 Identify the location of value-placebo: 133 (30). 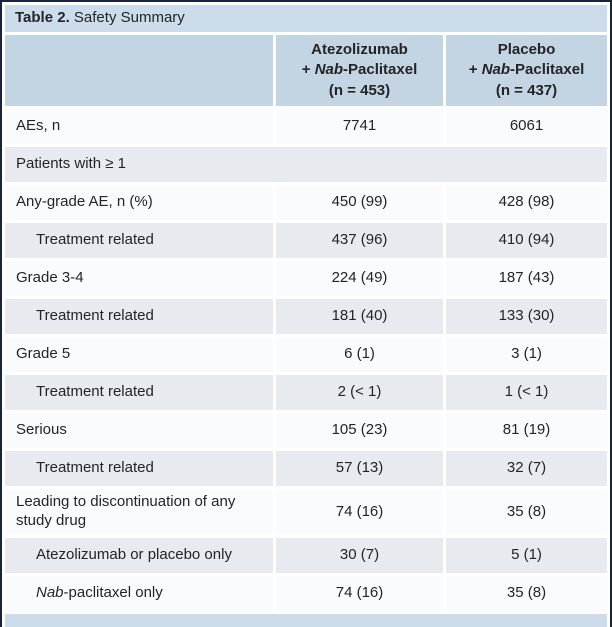
(526, 316).